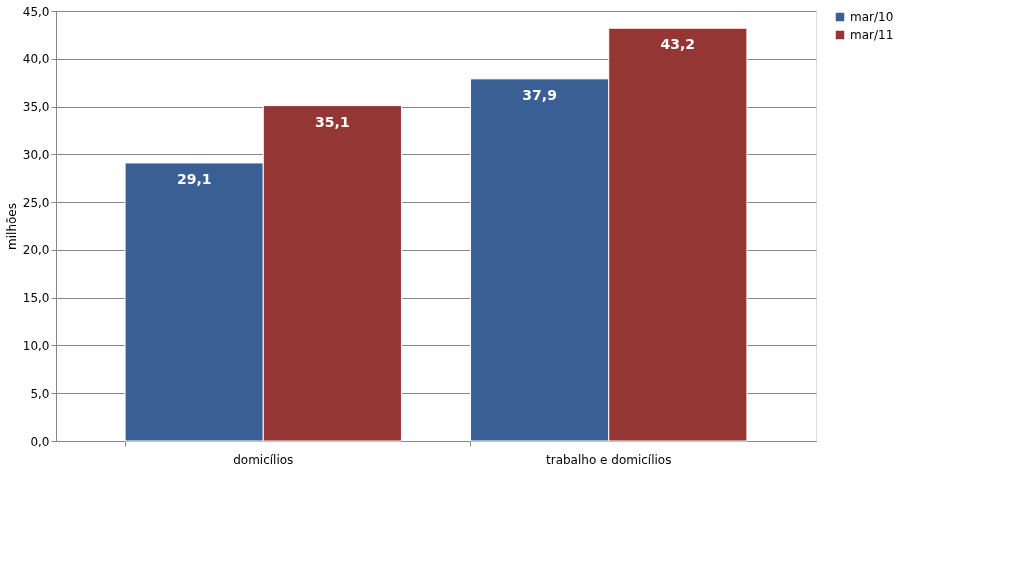  Describe the element at coordinates (872, 35) in the screenshot. I see `legend-label: mar/11` at that location.